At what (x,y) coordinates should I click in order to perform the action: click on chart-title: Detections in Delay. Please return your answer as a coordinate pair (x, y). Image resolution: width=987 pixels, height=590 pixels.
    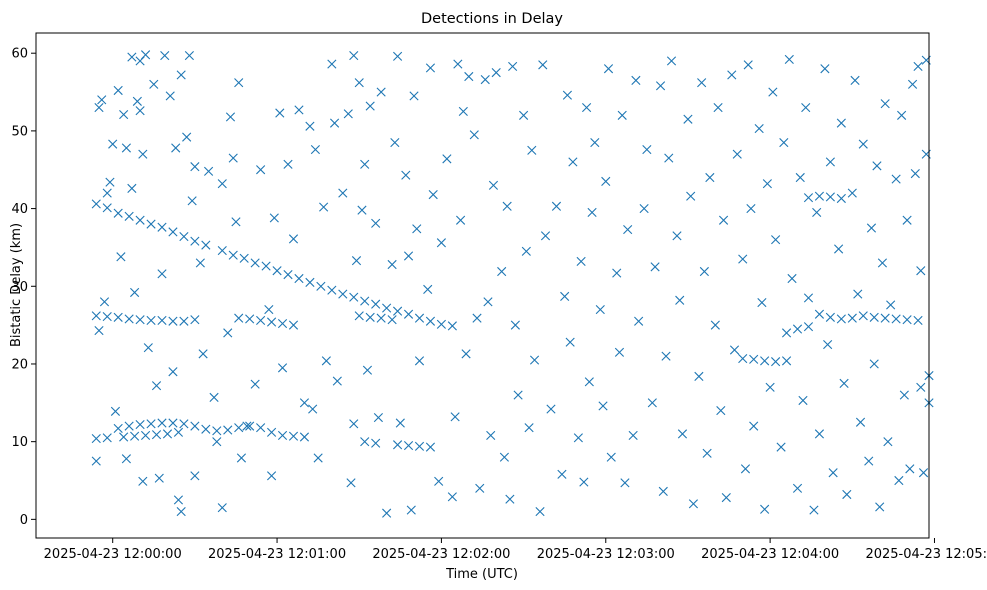
    Looking at the image, I should click on (492, 19).